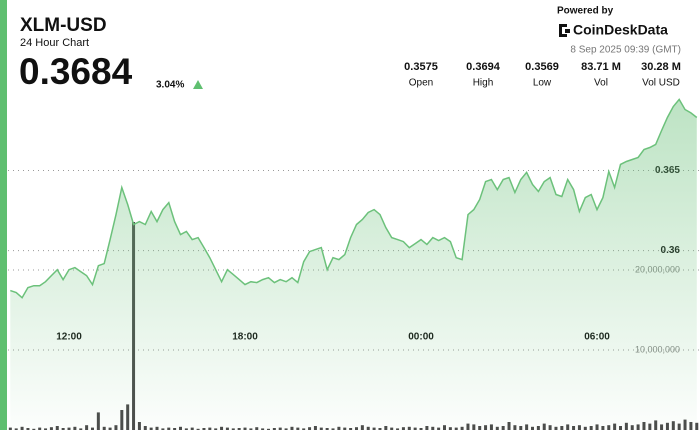  I want to click on stat-value: 0.3575, so click(421, 67).